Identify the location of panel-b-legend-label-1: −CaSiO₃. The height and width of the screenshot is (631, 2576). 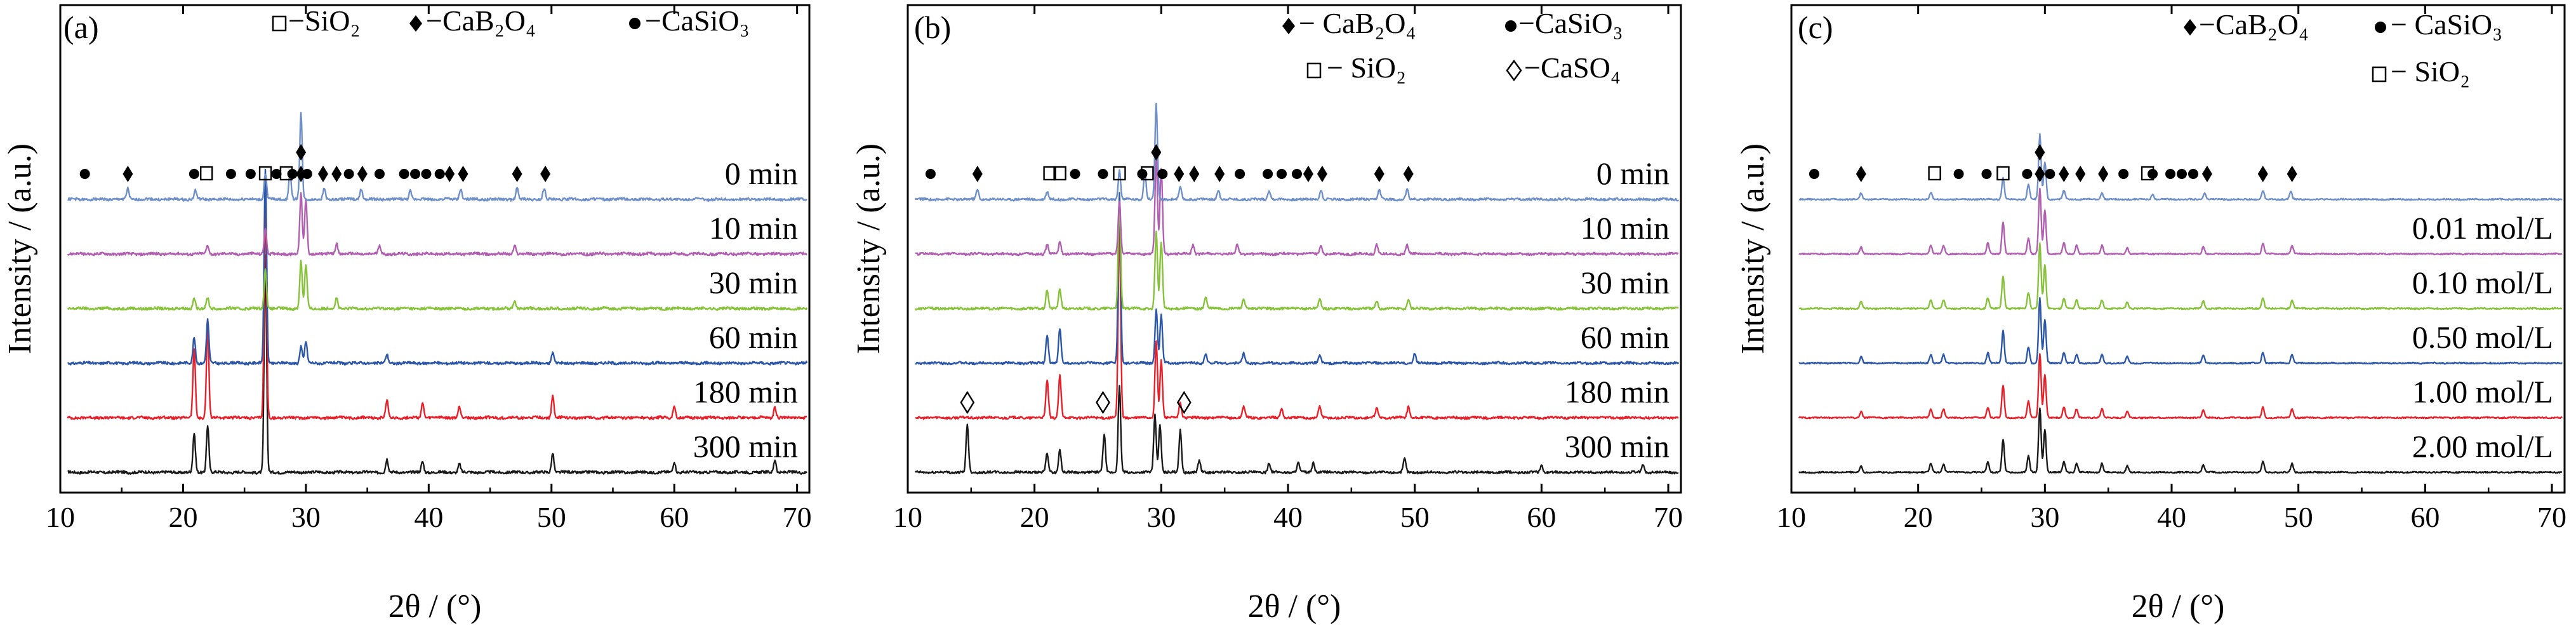
(1570, 23).